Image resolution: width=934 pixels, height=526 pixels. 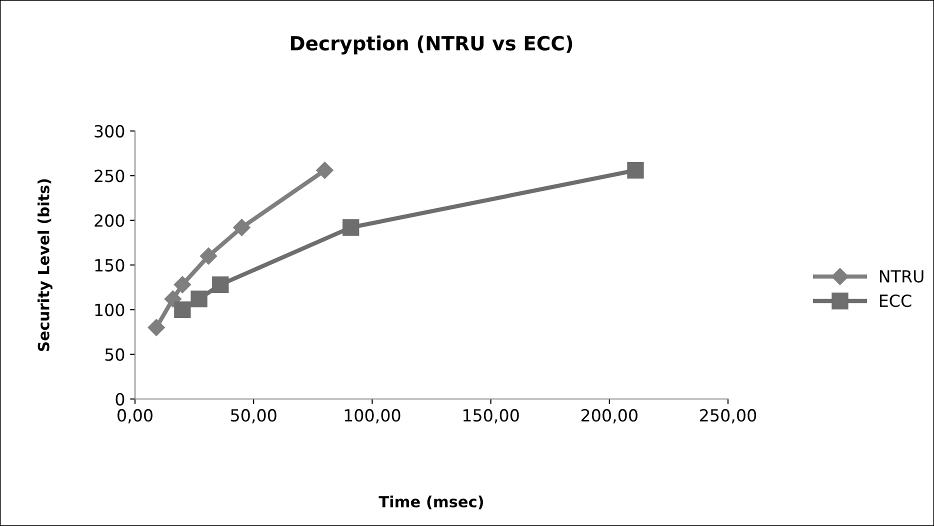 I want to click on y-tick-label: 50, so click(x=114, y=354).